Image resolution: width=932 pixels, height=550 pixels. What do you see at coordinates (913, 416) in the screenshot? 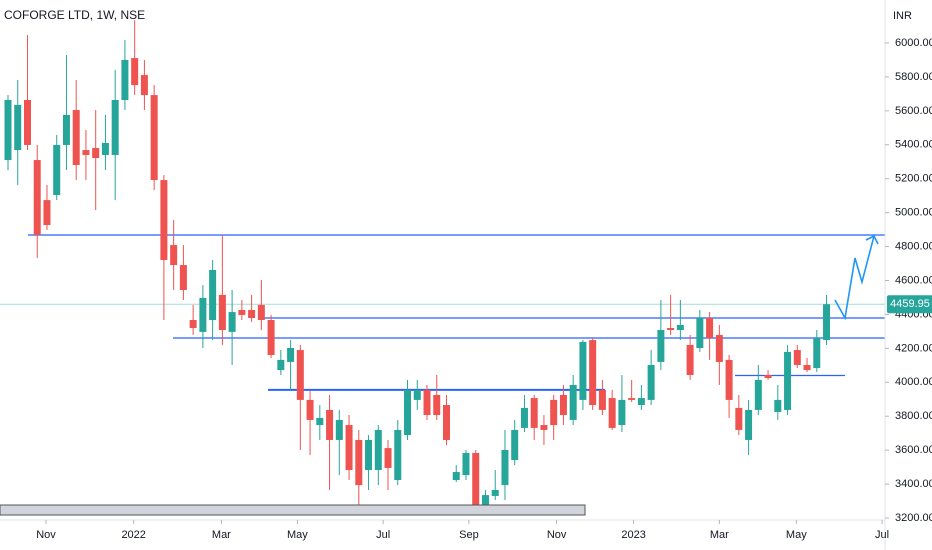
I see `y-tick-label: 3800.00` at bounding box center [913, 416].